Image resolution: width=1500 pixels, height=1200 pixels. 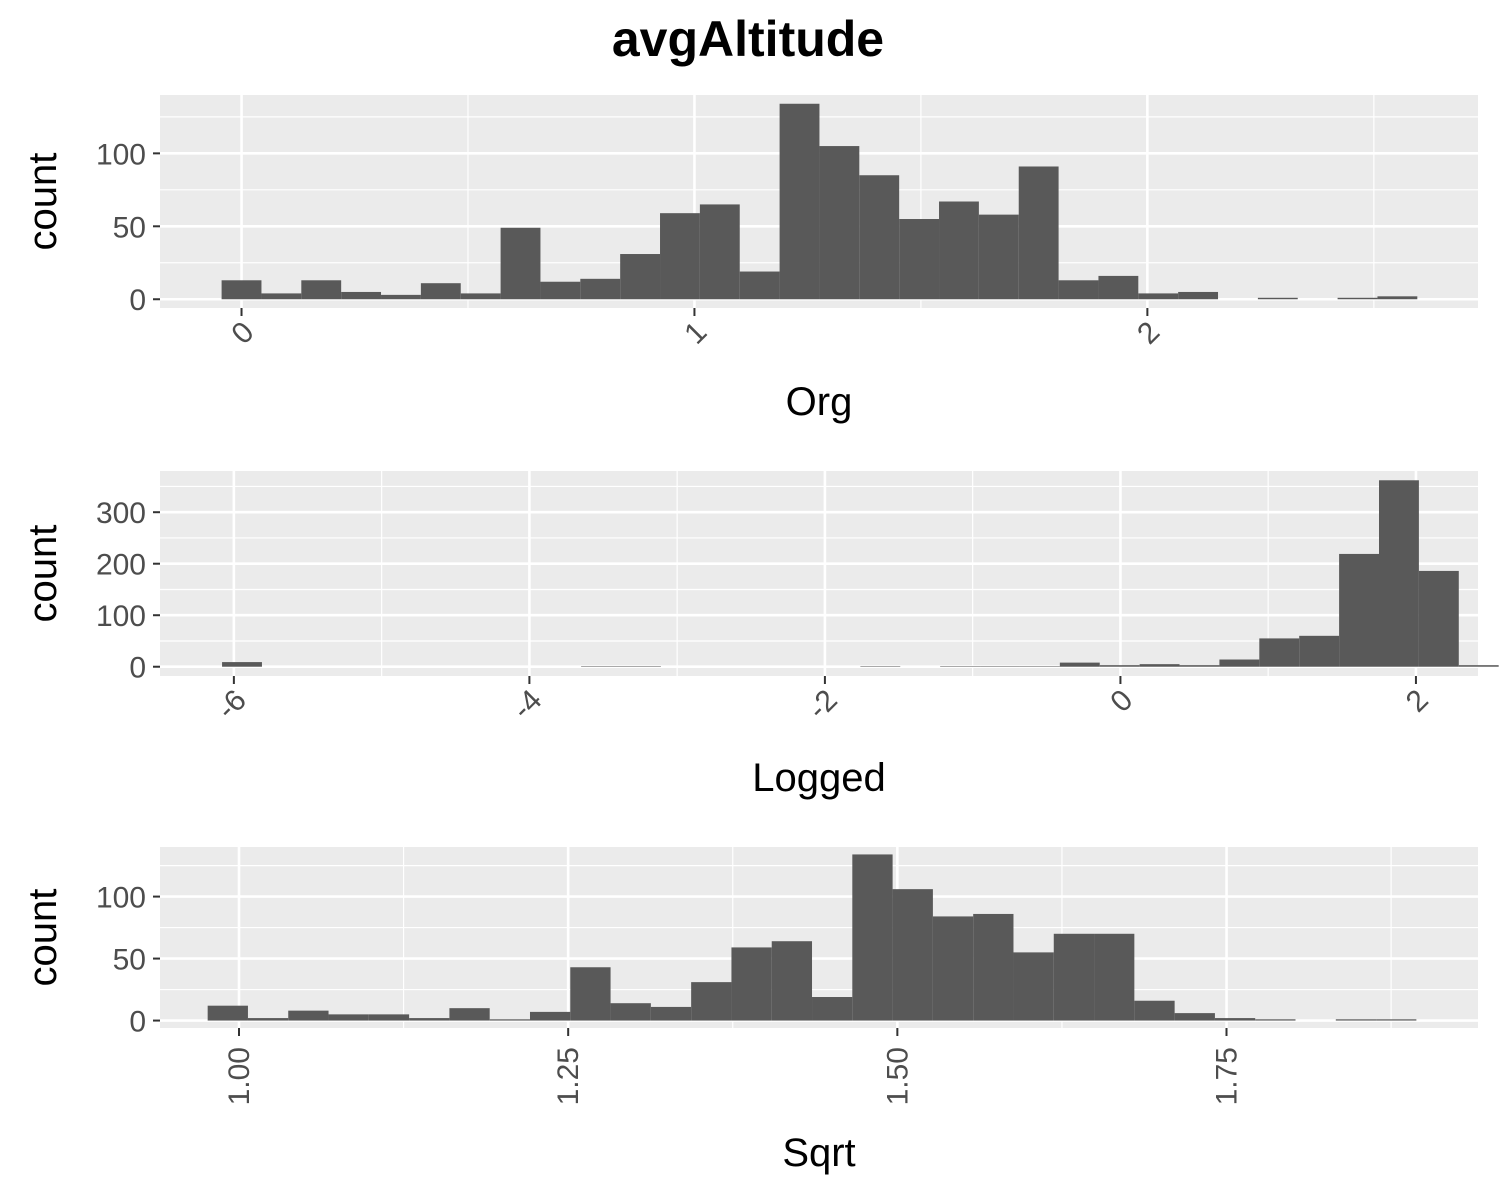 I want to click on y-tick-label: 300, so click(x=121, y=513).